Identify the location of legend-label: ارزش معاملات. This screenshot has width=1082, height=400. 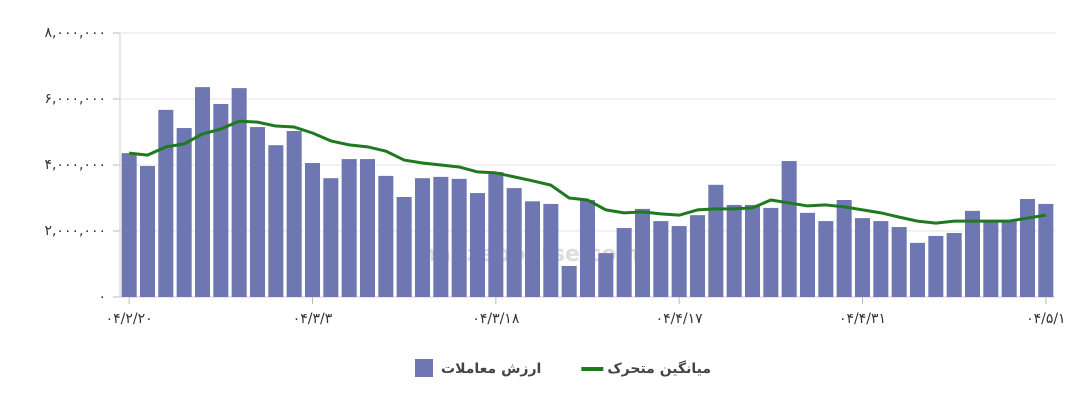
(491, 369).